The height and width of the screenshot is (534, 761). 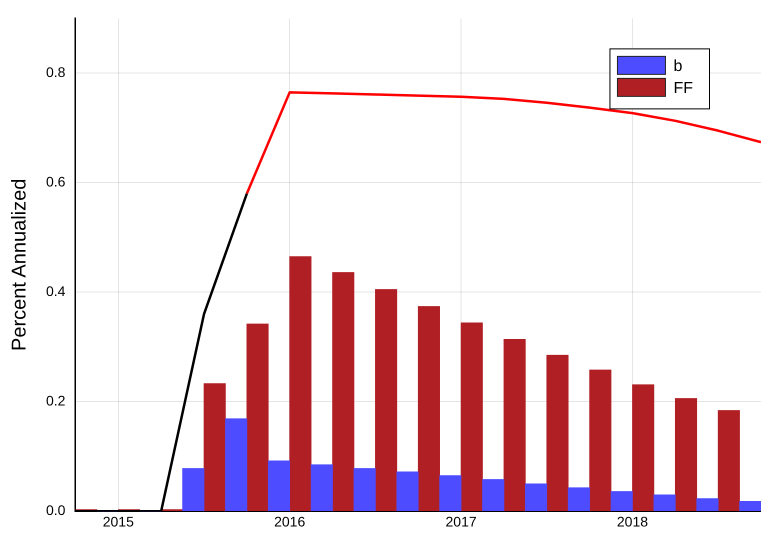 I want to click on y-tick-label: 0.2, so click(x=56, y=400).